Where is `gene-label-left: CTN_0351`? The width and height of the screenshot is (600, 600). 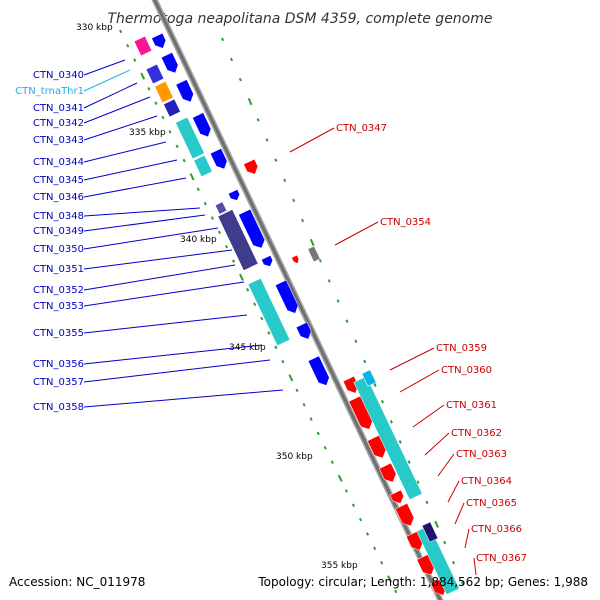
gene-label-left: CTN_0351 is located at coordinates (58, 269).